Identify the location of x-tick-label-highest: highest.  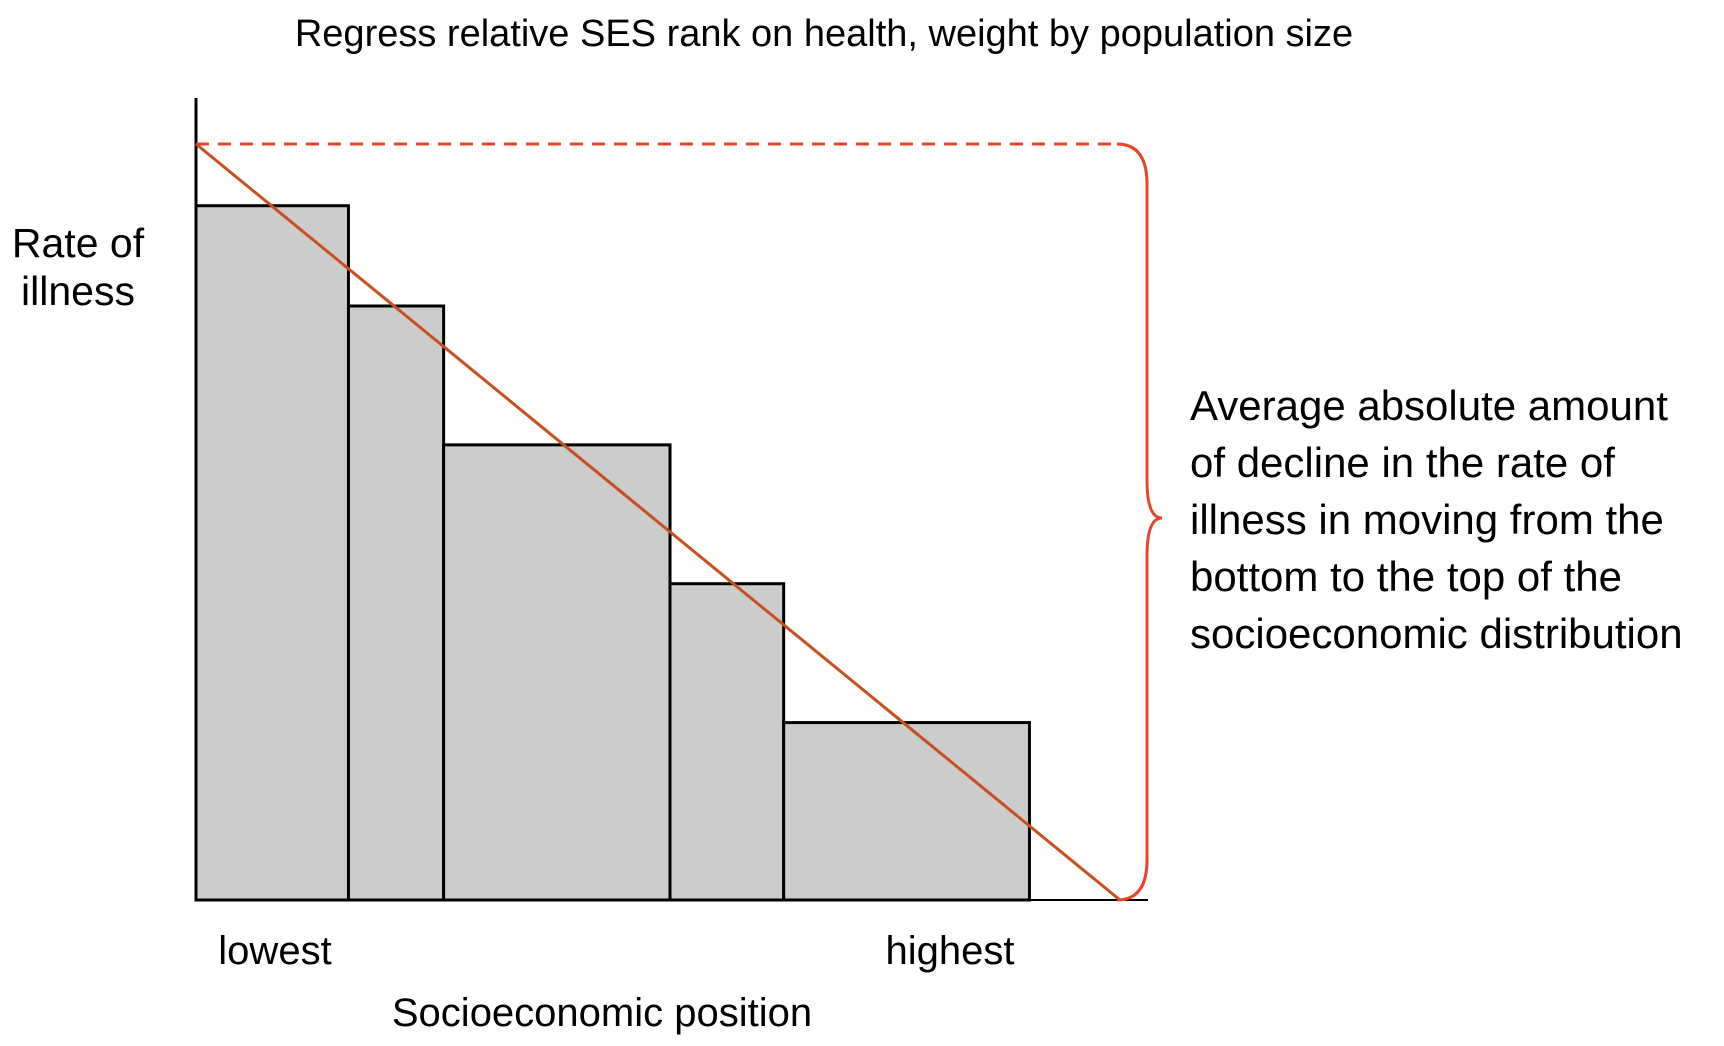
(950, 951).